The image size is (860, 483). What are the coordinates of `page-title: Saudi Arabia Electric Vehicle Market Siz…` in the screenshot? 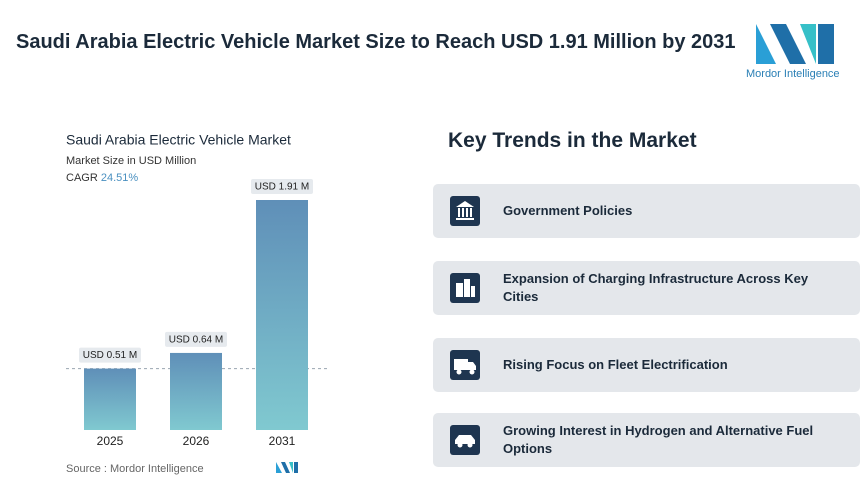 It's located at (376, 42).